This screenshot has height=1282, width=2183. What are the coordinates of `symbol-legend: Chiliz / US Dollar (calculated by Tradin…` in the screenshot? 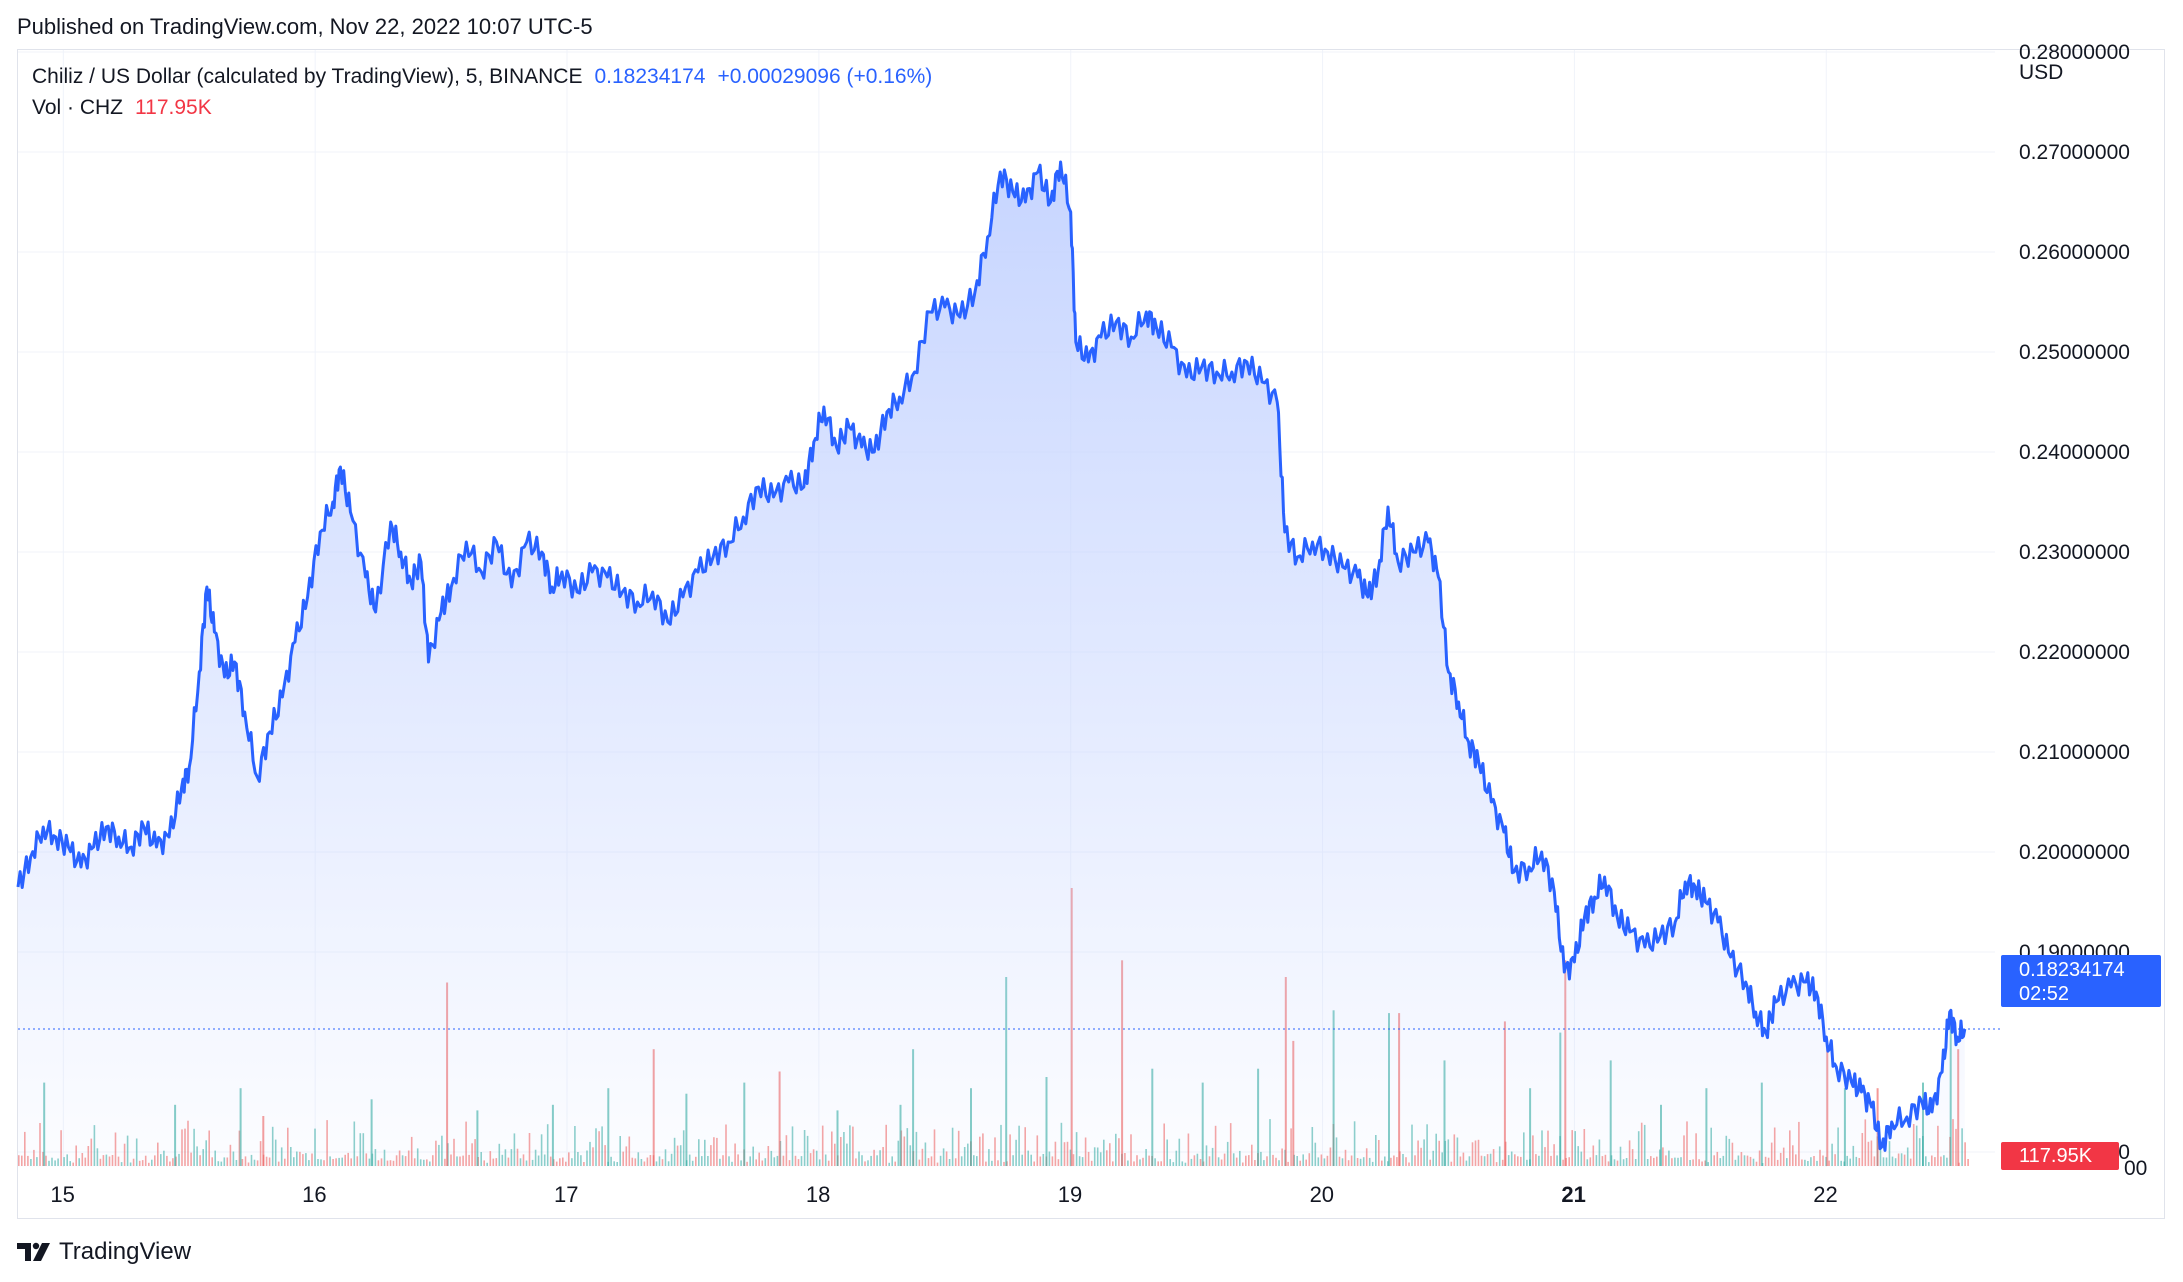 It's located at (482, 77).